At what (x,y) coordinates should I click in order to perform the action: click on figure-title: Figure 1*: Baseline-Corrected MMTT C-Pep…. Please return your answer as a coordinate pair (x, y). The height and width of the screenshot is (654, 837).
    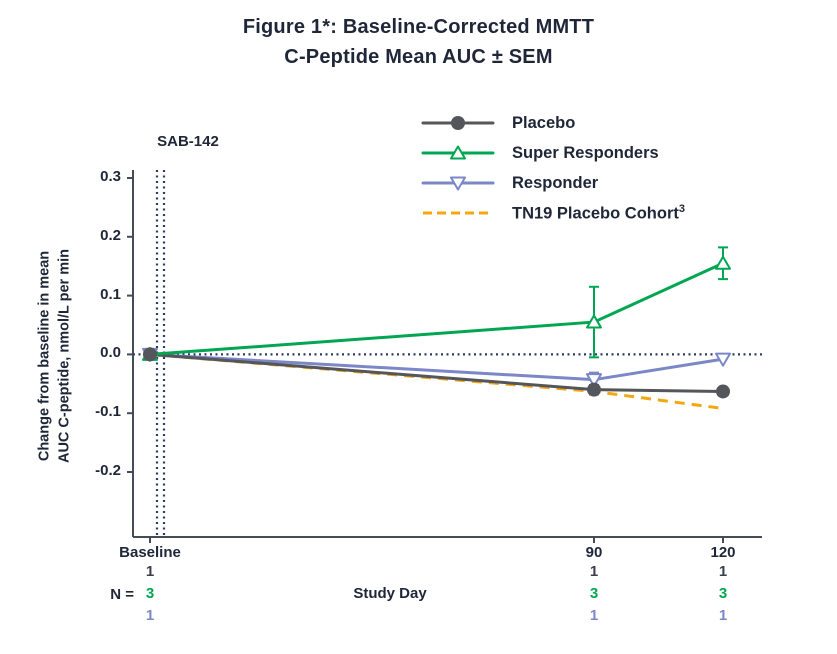
    Looking at the image, I should click on (418, 42).